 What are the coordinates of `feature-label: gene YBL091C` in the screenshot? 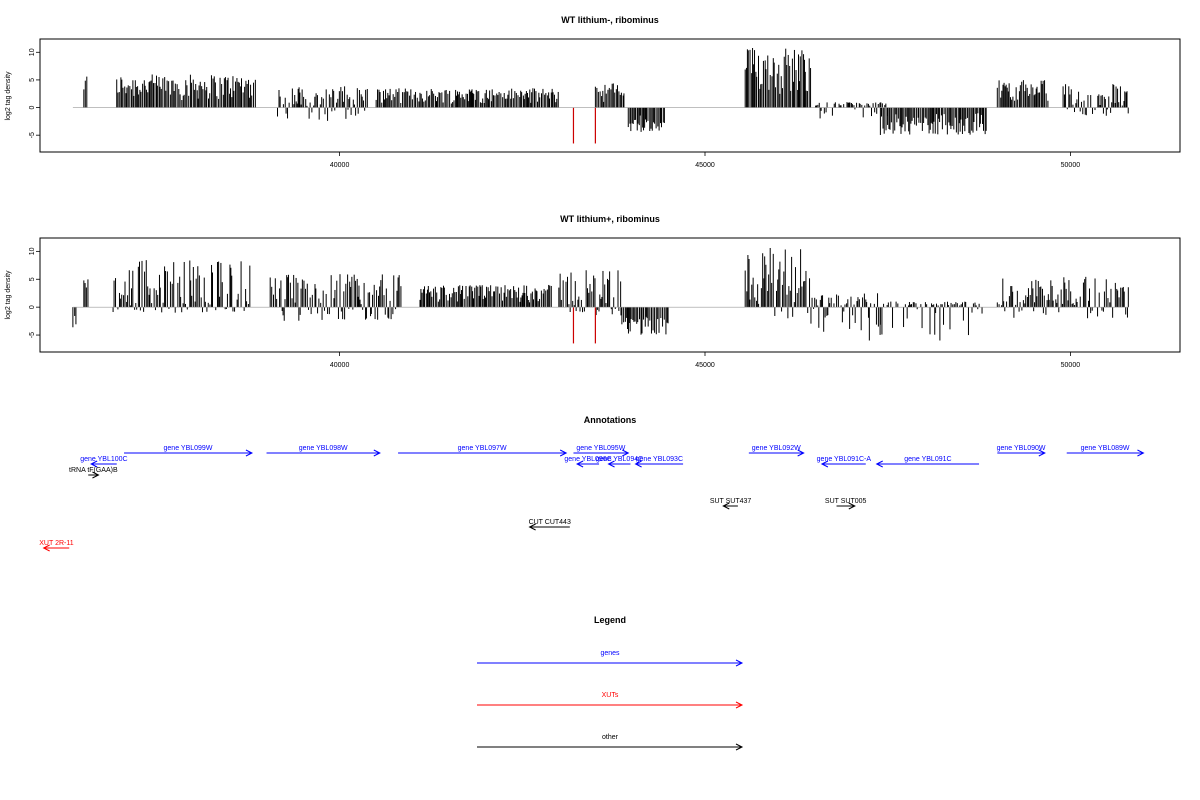 It's located at (927, 459).